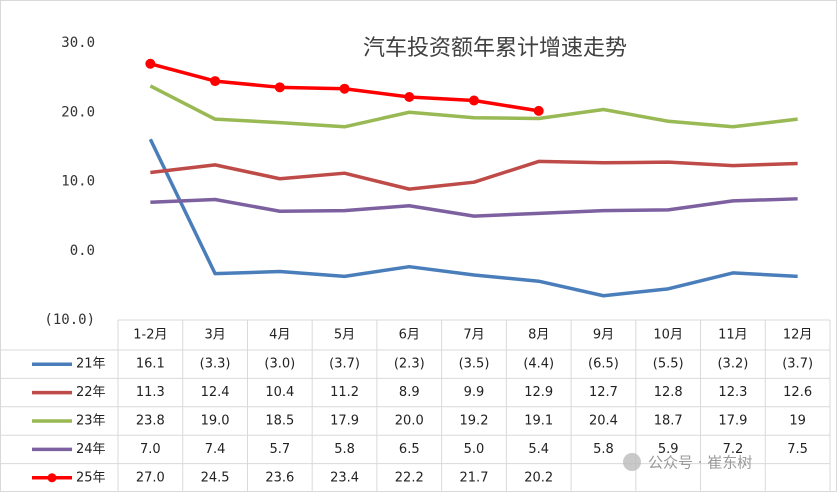  Describe the element at coordinates (632, 462) in the screenshot. I see `watermark-icon` at that location.